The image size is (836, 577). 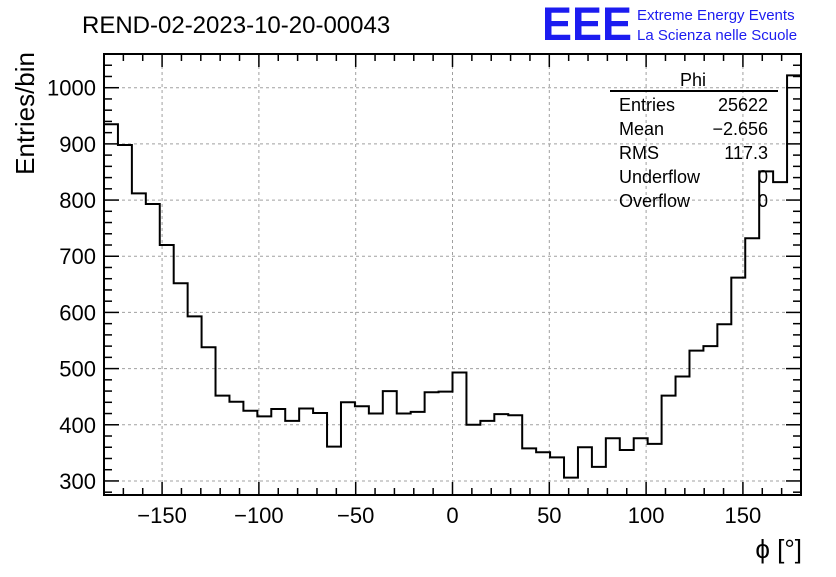 I want to click on y-tick-label-3: 600, so click(x=77, y=312).